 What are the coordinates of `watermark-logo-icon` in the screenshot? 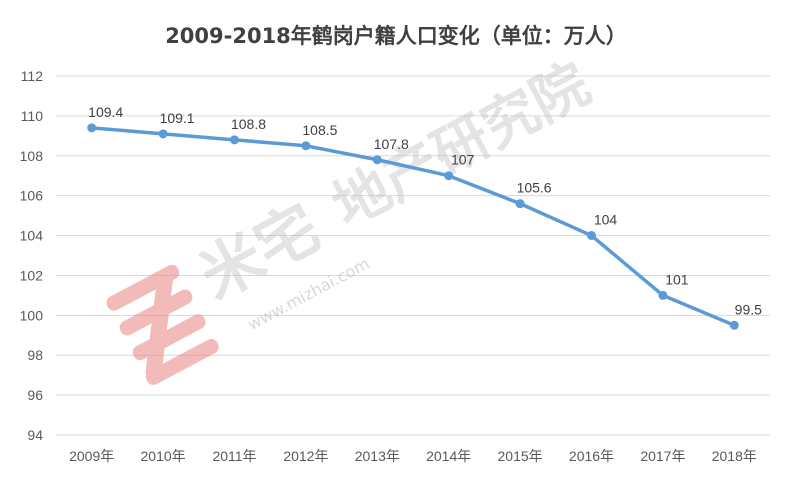 It's located at (162, 324).